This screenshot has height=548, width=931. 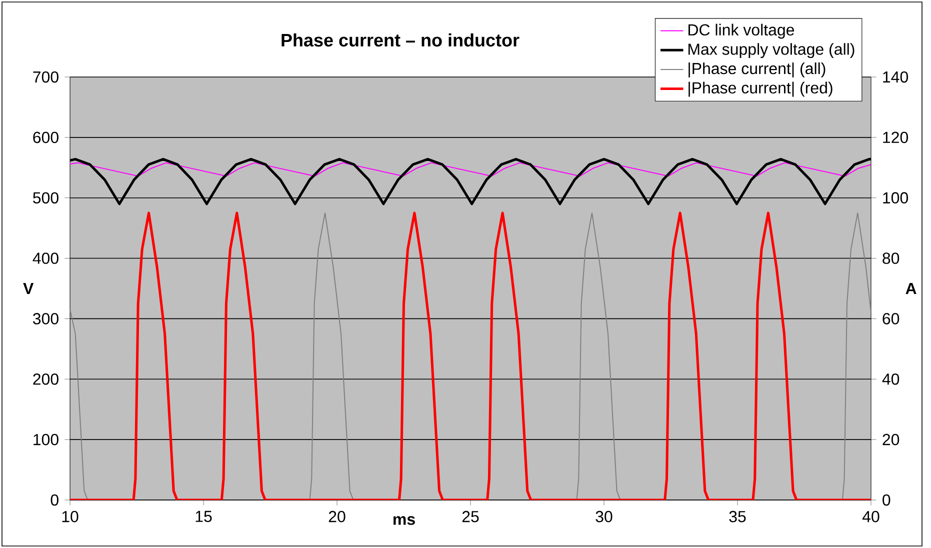 I want to click on line-series, so click(x=470, y=169).